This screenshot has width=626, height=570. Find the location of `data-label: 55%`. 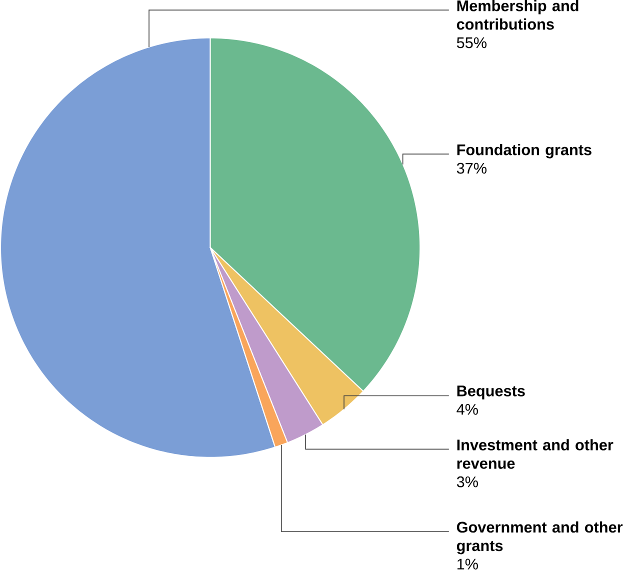

data-label: 55% is located at coordinates (471, 43).